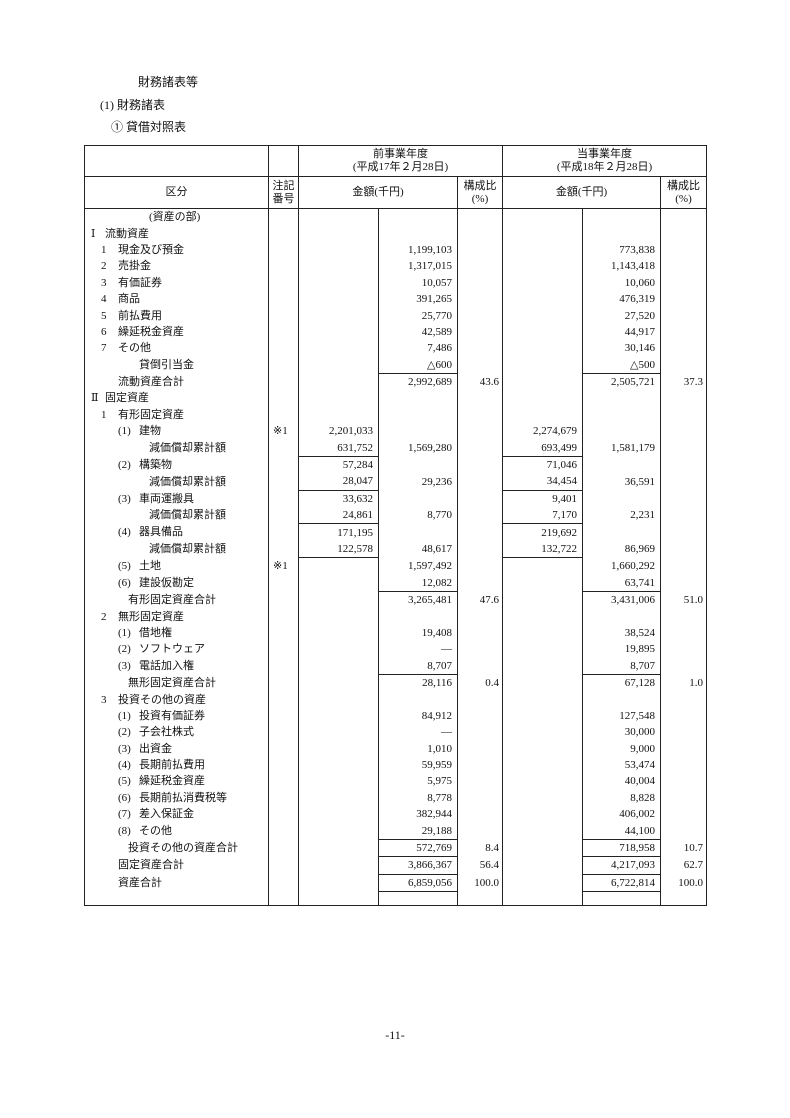 The height and width of the screenshot is (1118, 790). What do you see at coordinates (395, 398) in the screenshot?
I see `table-row: Ⅱ 固定資産` at bounding box center [395, 398].